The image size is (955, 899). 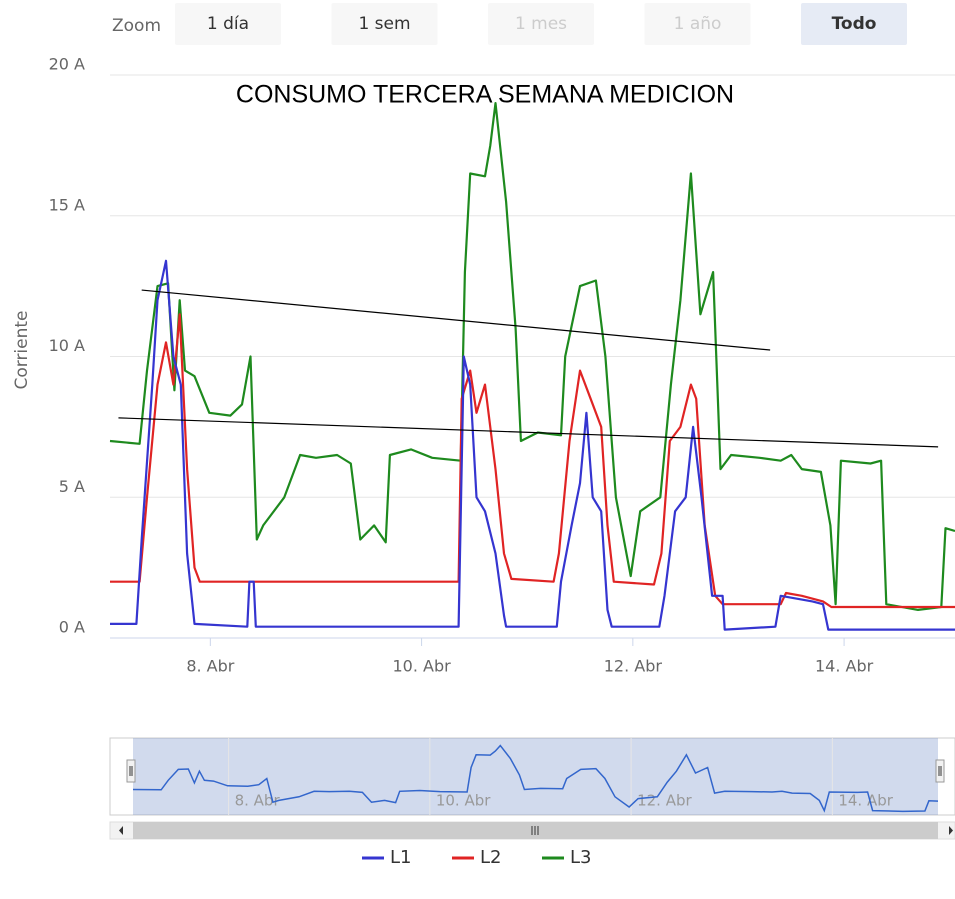 What do you see at coordinates (580, 857) in the screenshot?
I see `legend-label: L3` at bounding box center [580, 857].